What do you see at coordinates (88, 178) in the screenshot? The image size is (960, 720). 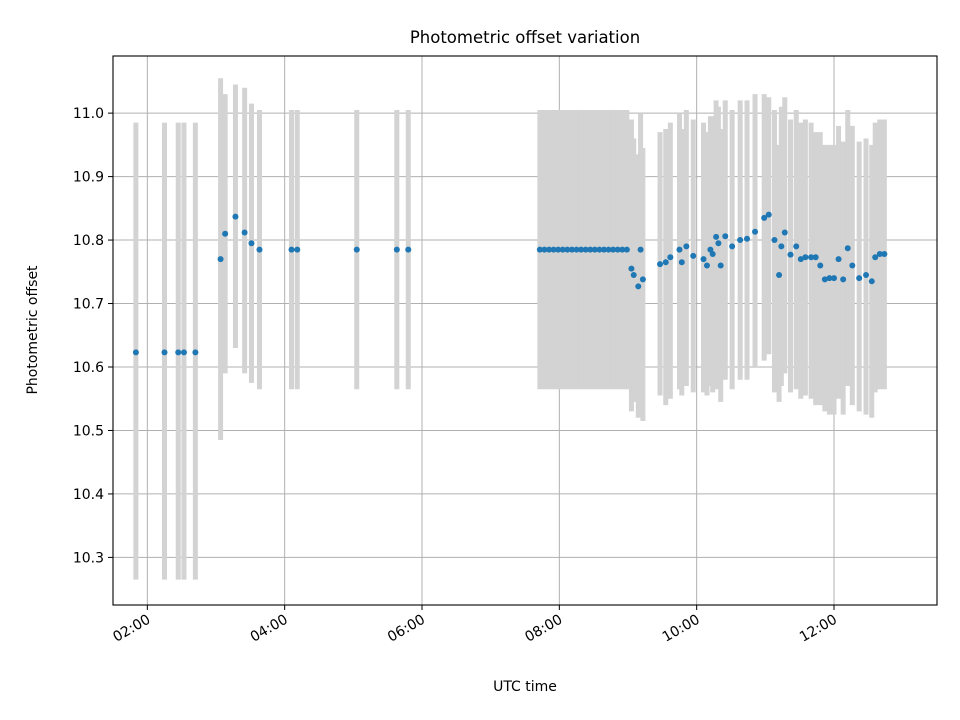 I see `y-tick-label: 10.9` at bounding box center [88, 178].